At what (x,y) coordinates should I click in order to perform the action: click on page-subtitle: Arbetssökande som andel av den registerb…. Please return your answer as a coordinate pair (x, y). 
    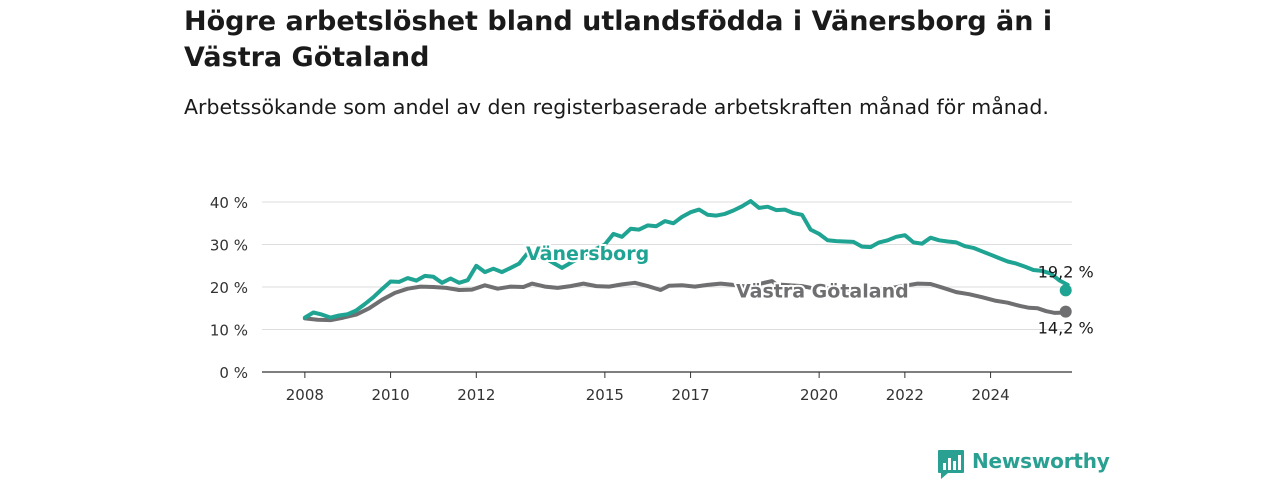
    Looking at the image, I should click on (616, 107).